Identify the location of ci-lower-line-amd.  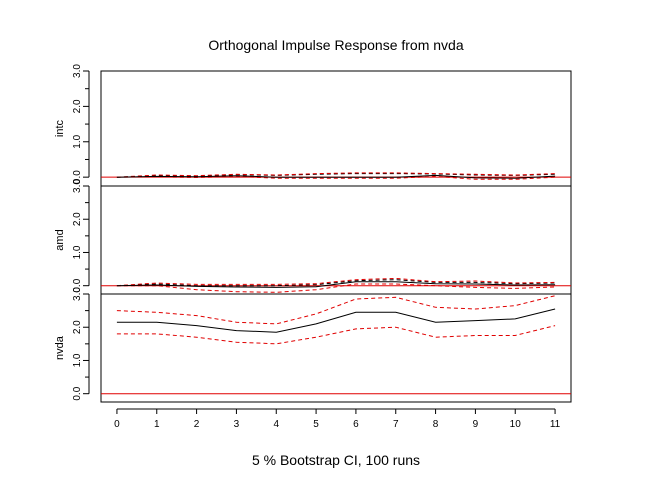
(336, 288).